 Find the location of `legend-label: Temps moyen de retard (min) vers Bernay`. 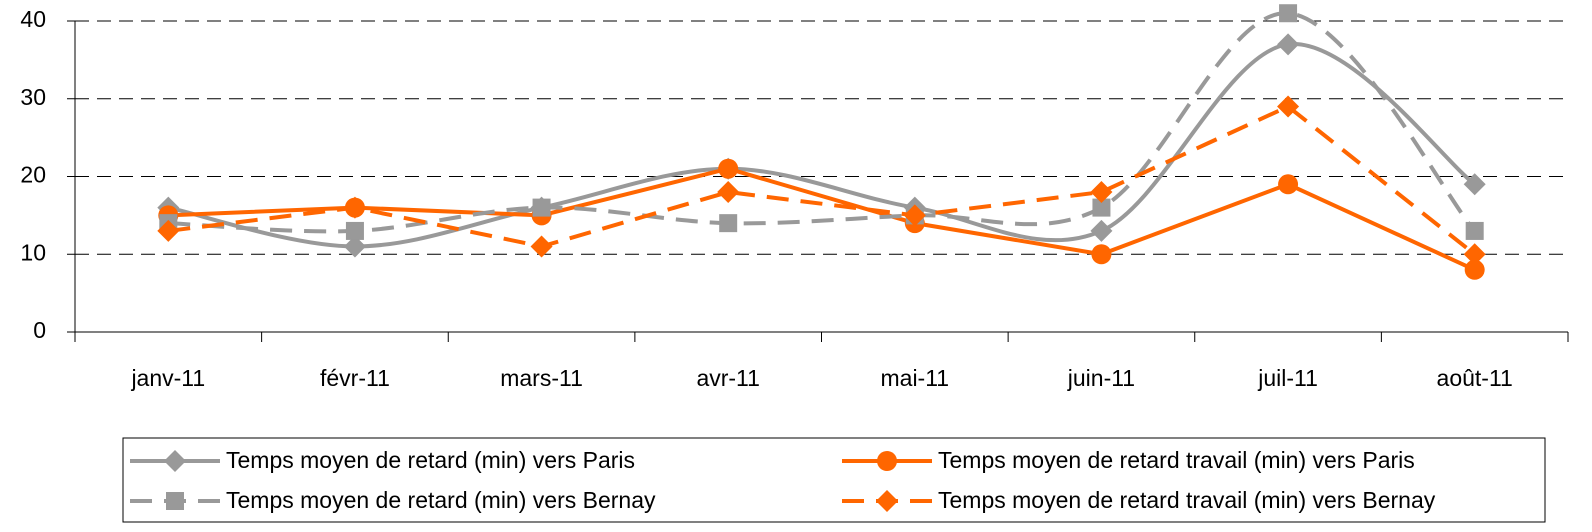

legend-label: Temps moyen de retard (min) vers Bernay is located at coordinates (441, 500).